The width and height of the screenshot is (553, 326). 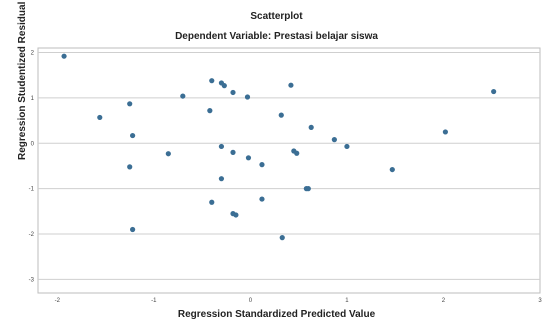 I want to click on x-tick-label: 1, so click(x=347, y=301).